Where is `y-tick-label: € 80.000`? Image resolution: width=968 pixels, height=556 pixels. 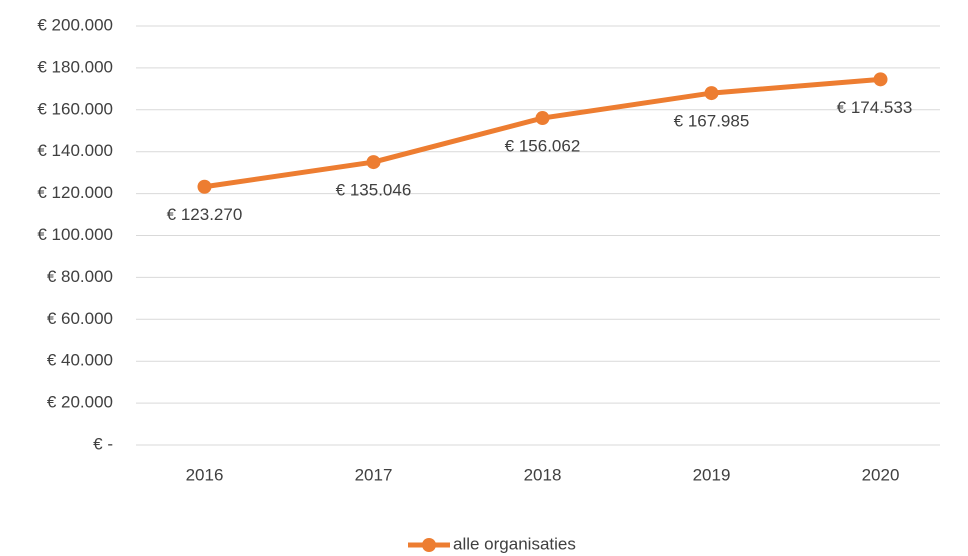
y-tick-label: € 80.000 is located at coordinates (80, 276).